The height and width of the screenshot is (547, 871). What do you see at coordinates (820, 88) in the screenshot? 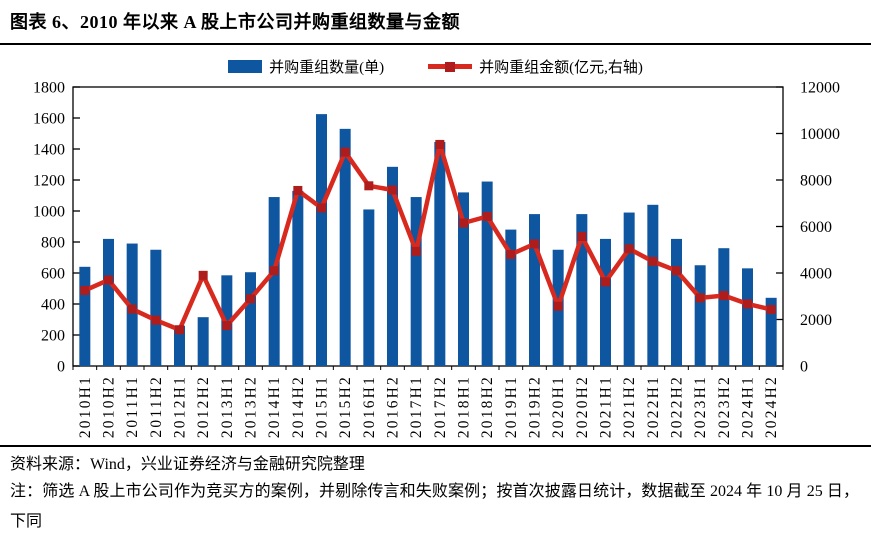
I see `right-axis-label: 12000` at bounding box center [820, 88].